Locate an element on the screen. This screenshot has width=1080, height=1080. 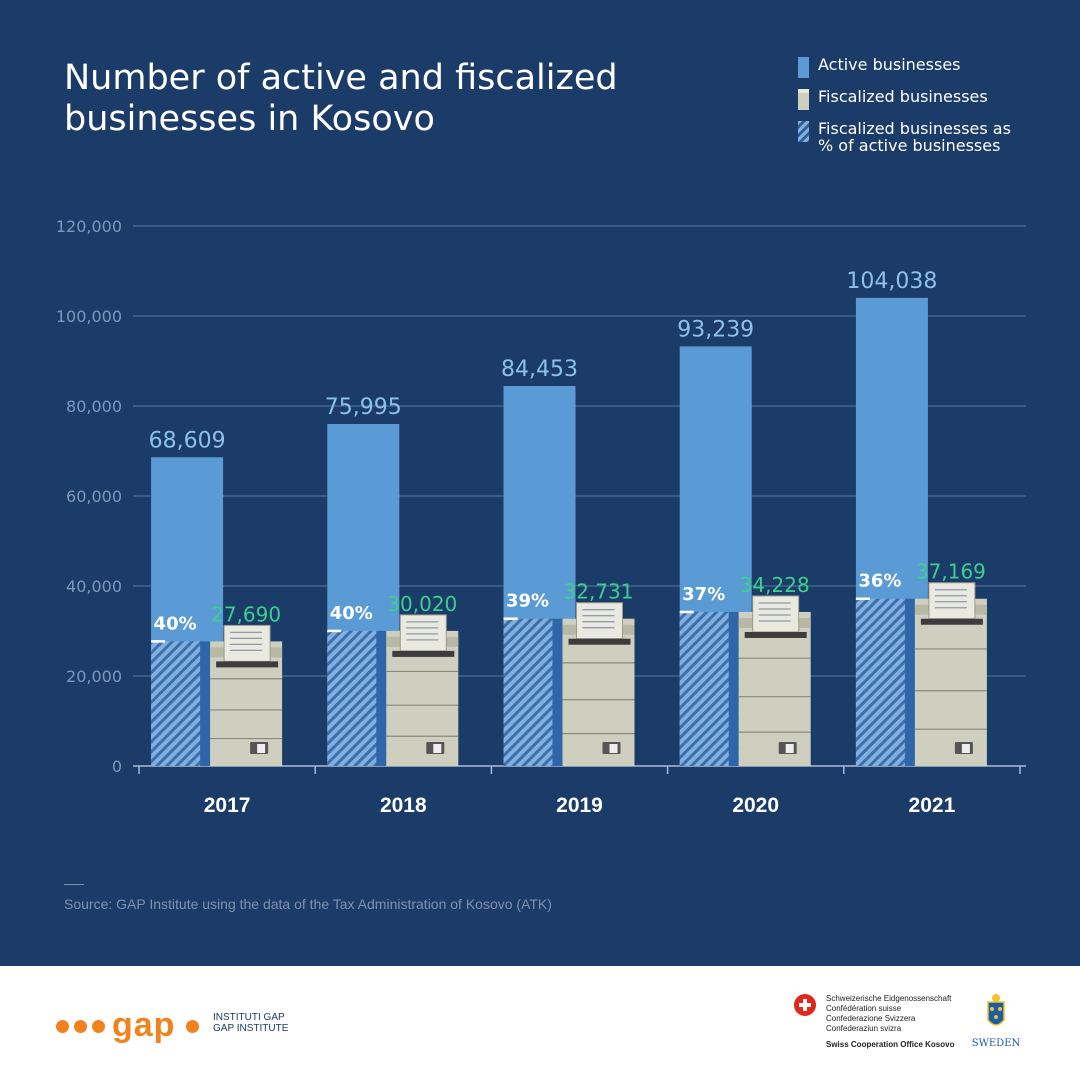
x-category-label: 2020 is located at coordinates (755, 805).